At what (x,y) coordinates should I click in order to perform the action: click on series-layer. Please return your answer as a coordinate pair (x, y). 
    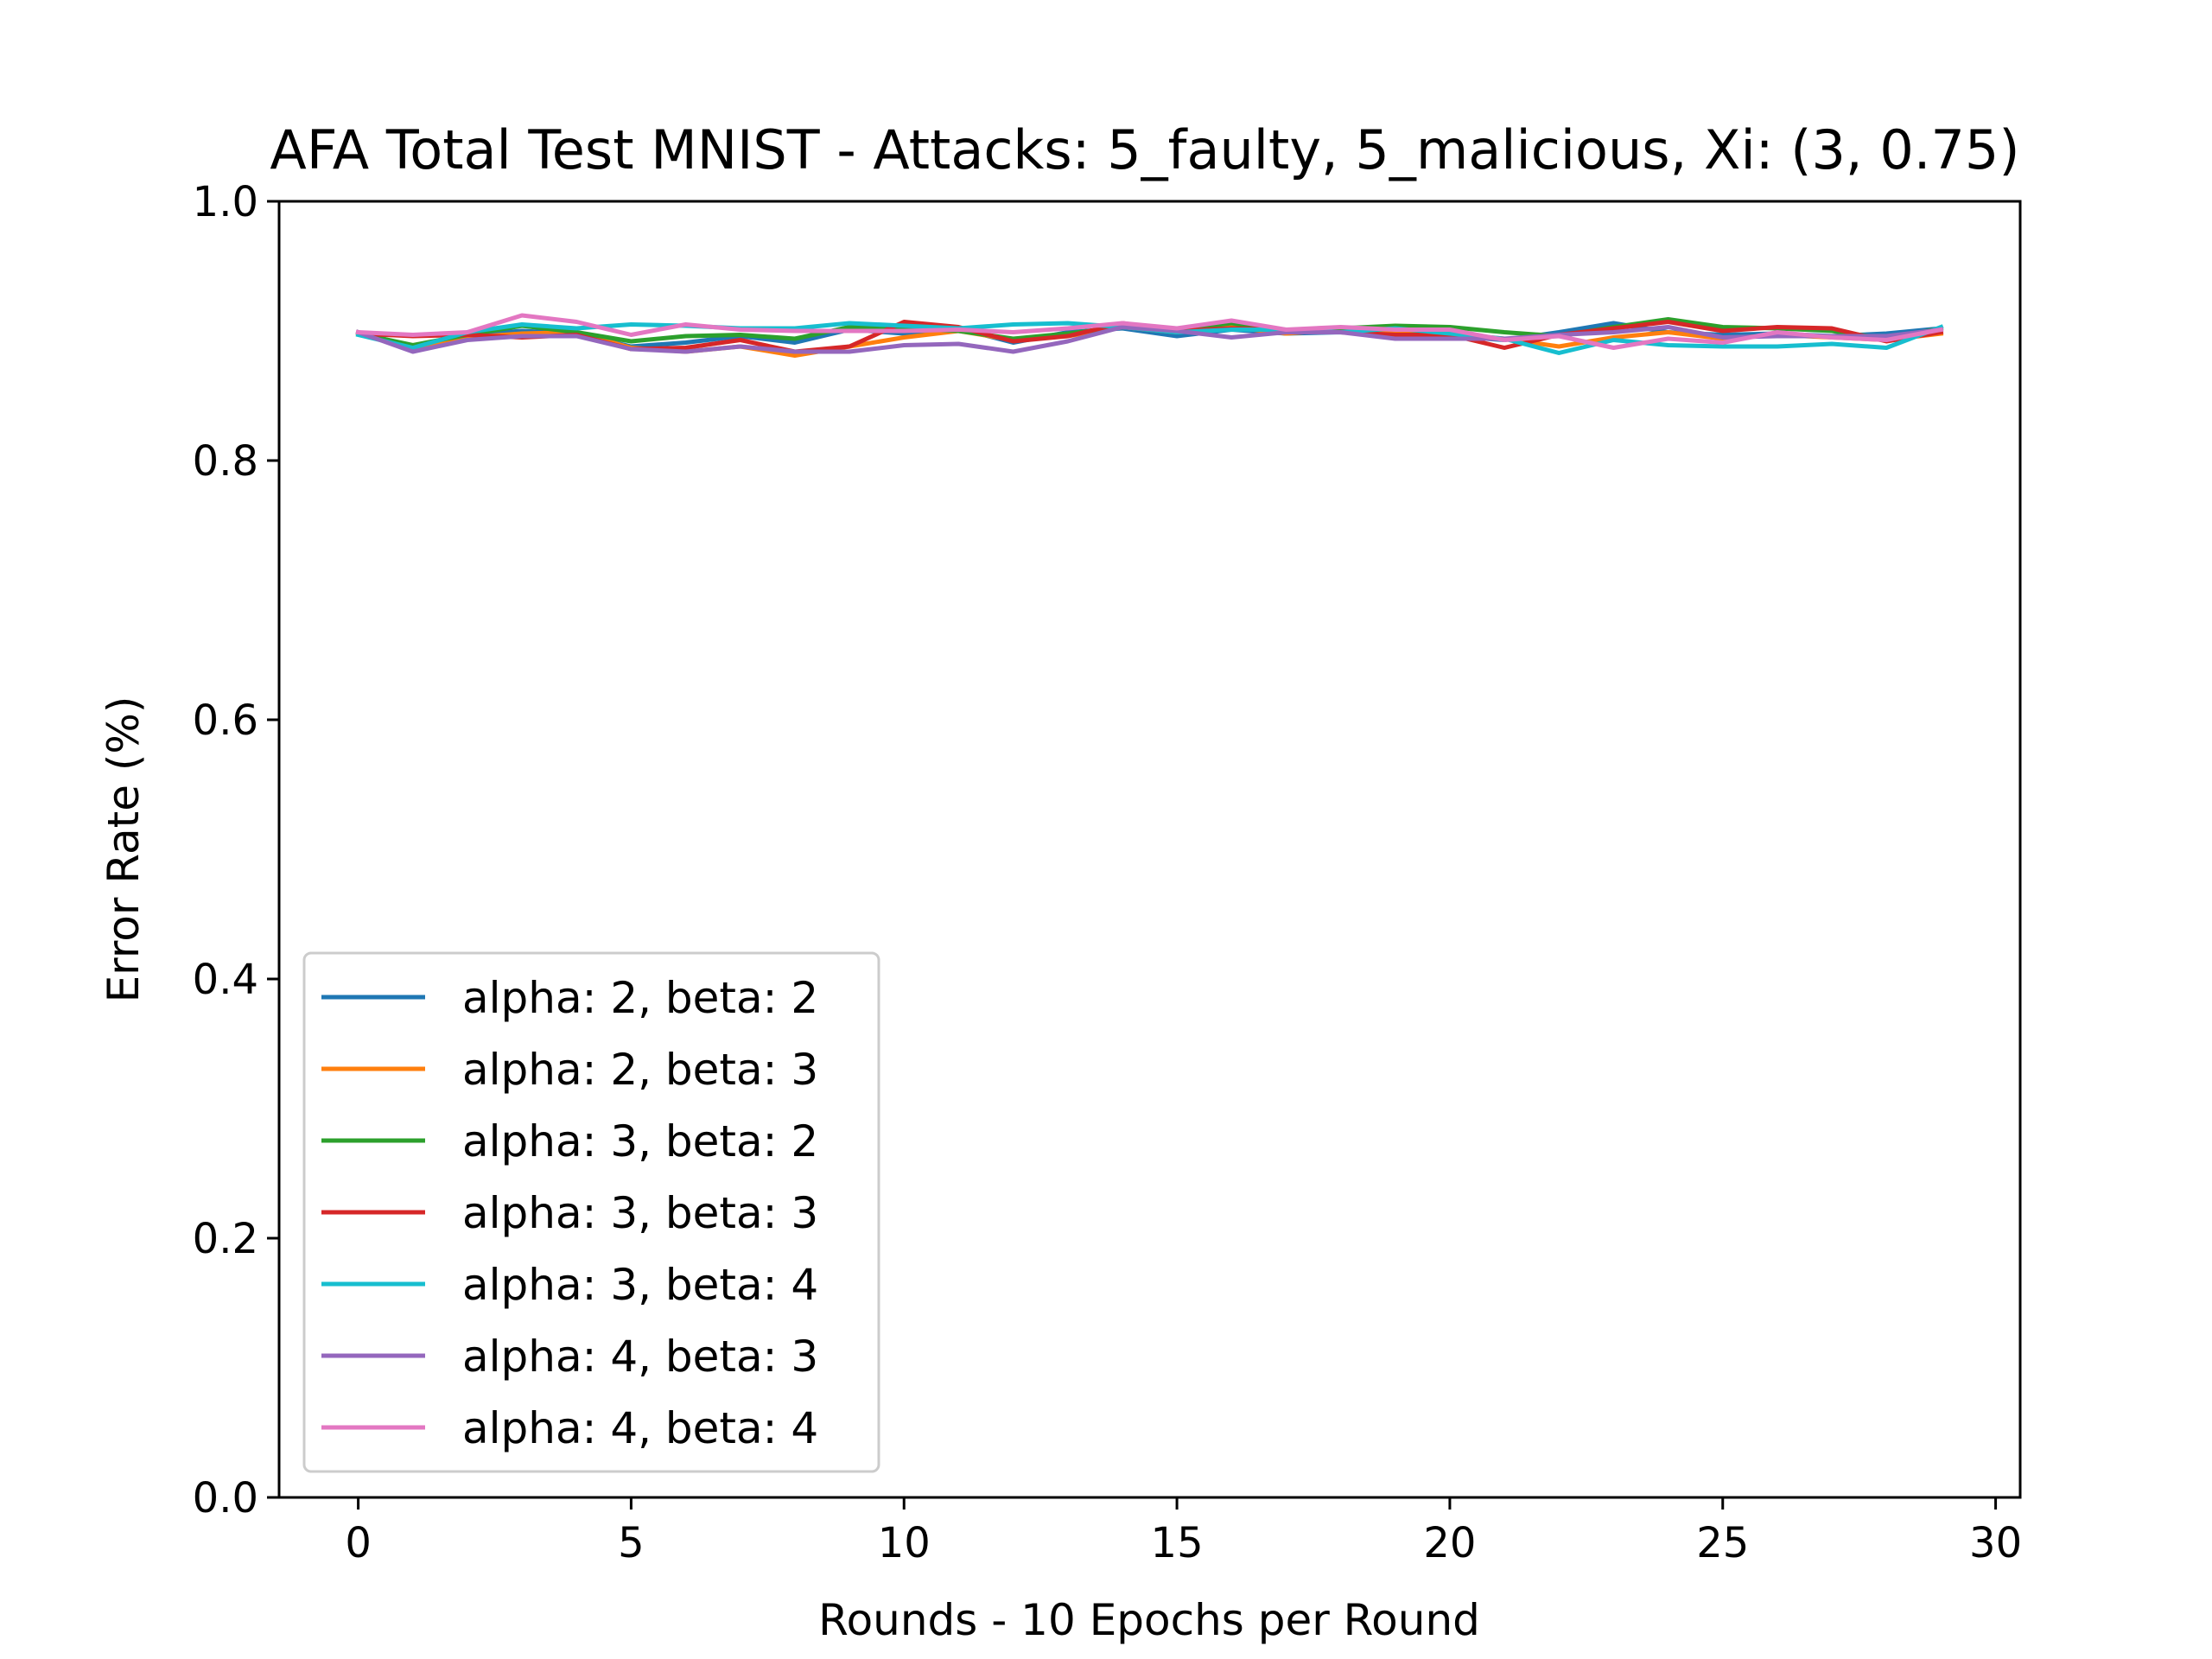
    Looking at the image, I should click on (1149, 335).